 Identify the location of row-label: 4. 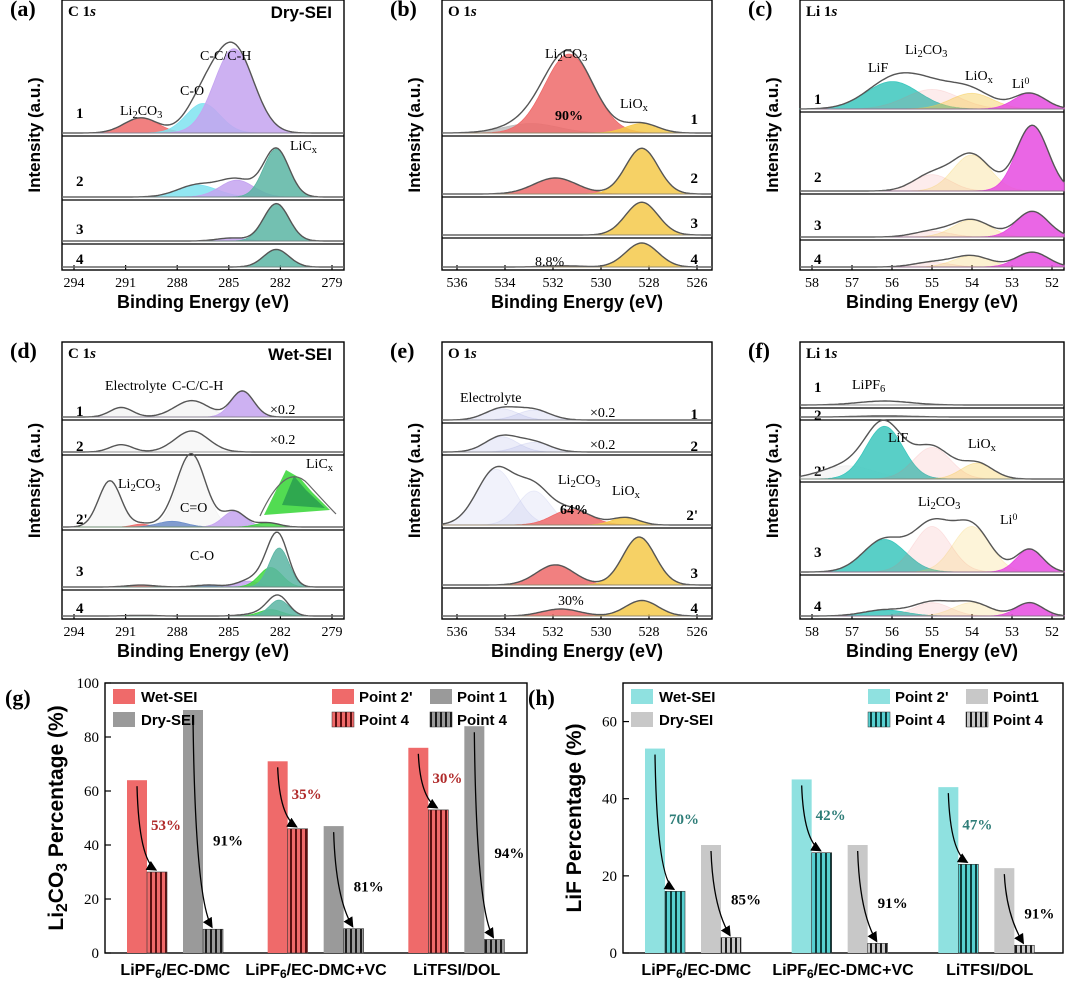
(80, 260).